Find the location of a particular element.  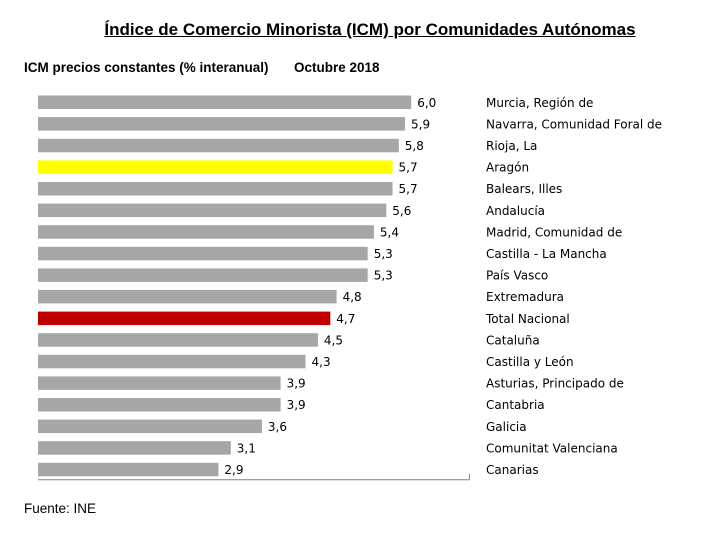

category-label: Asturias, Principado de is located at coordinates (555, 384).